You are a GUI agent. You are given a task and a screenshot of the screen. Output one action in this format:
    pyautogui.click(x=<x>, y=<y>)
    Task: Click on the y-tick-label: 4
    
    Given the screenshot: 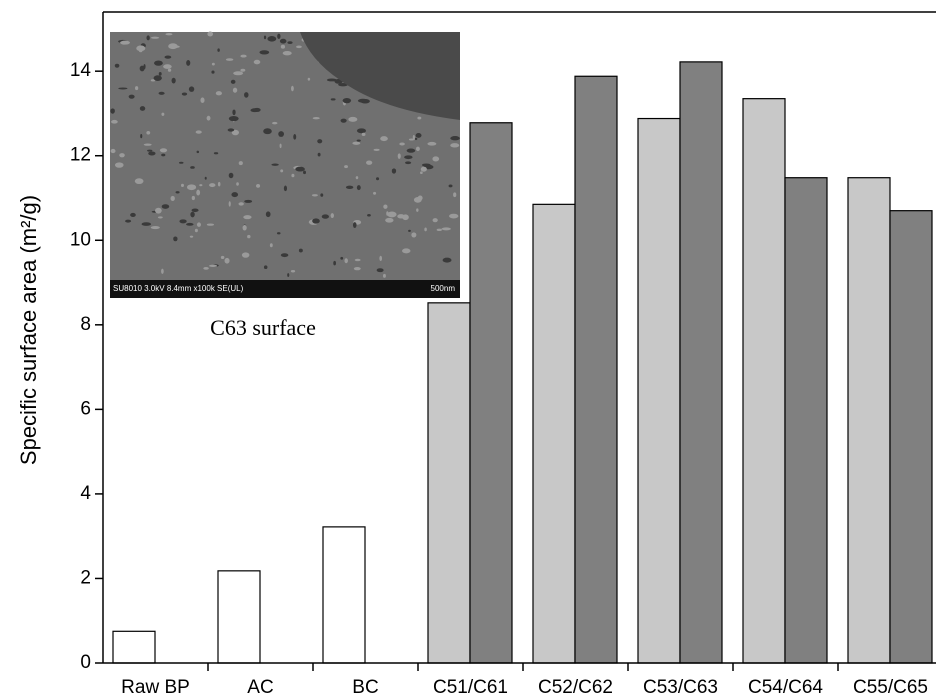 What is the action you would take?
    pyautogui.click(x=85, y=493)
    